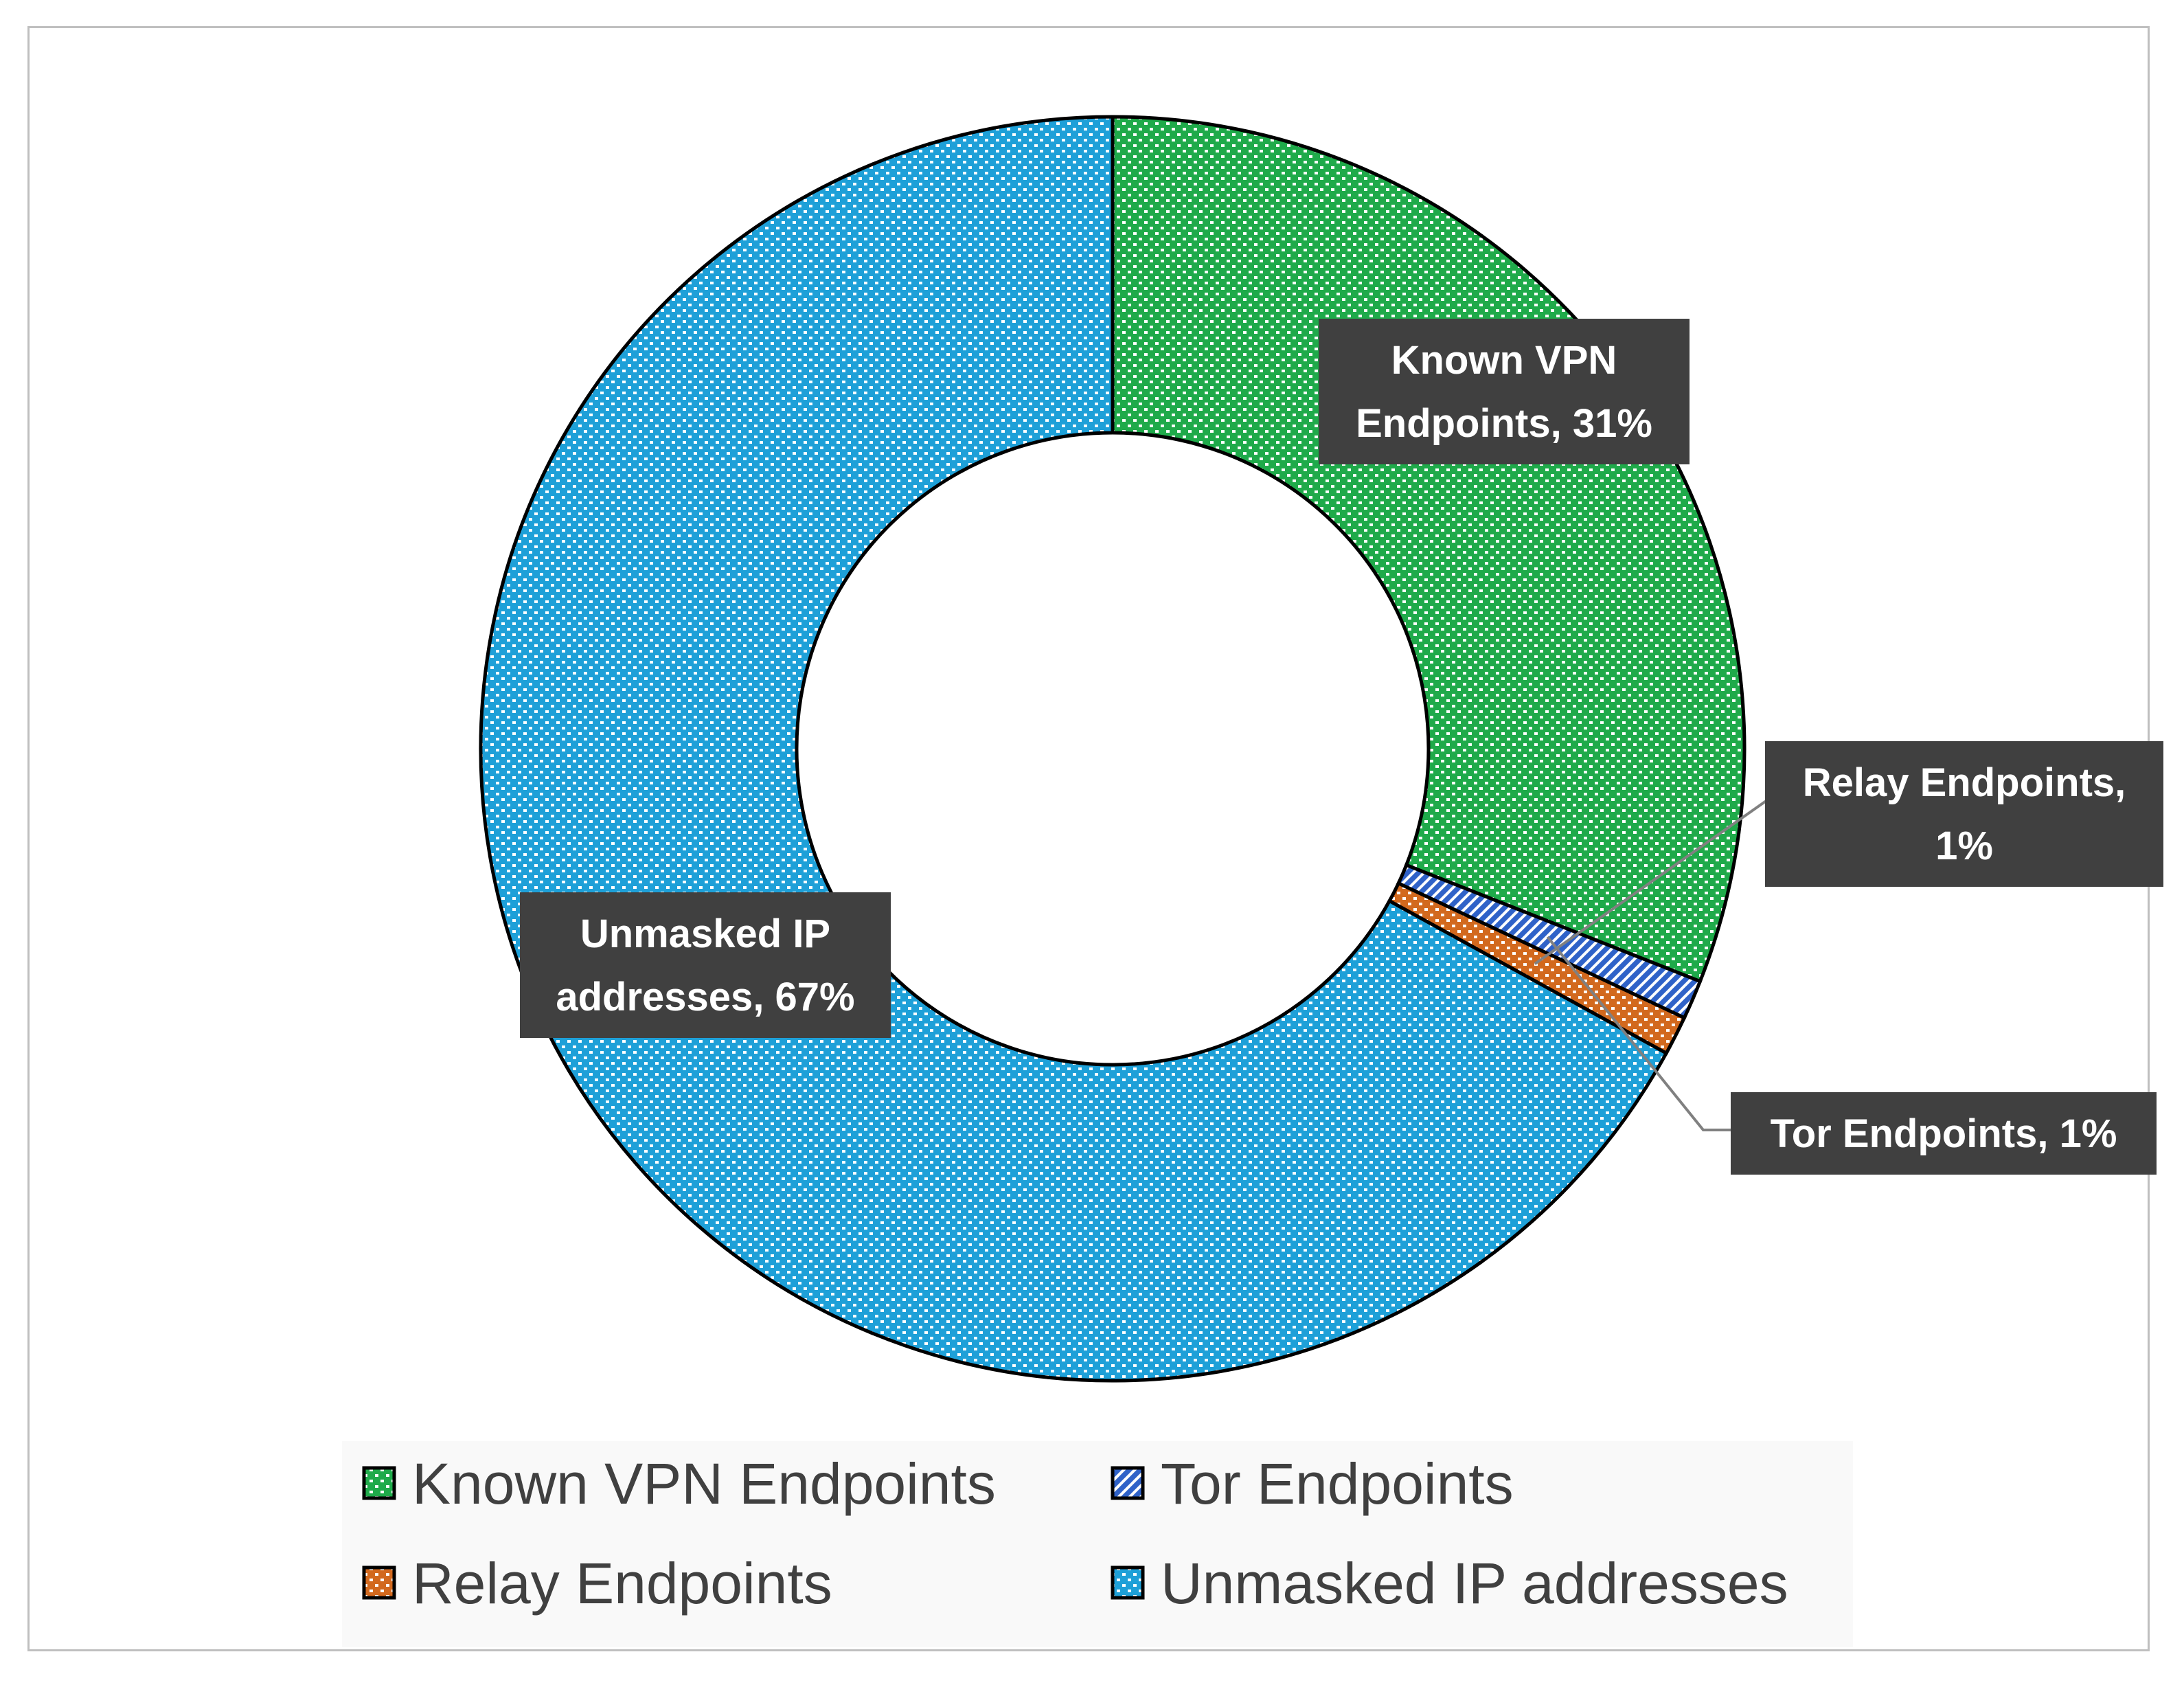  I want to click on legend-swatch-tor-endpoints, so click(1128, 1483).